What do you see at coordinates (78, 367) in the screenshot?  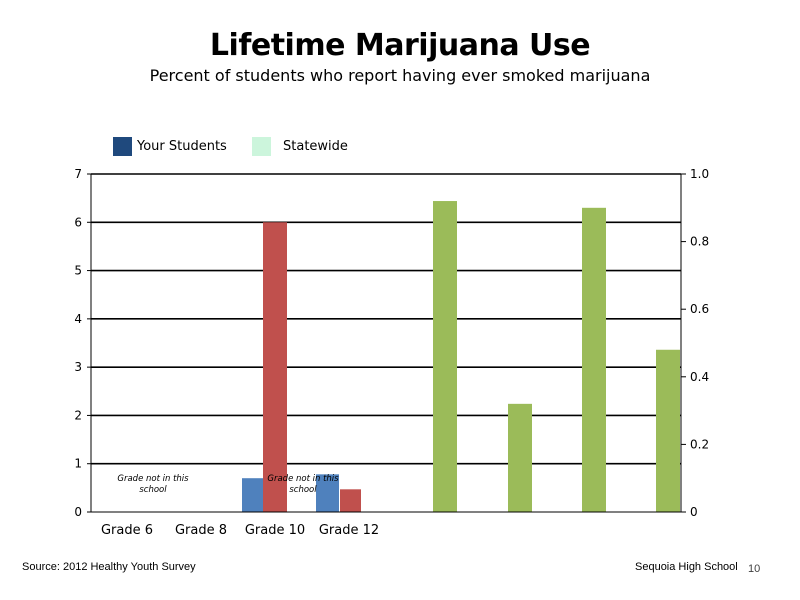 I see `left-tick-label: 3` at bounding box center [78, 367].